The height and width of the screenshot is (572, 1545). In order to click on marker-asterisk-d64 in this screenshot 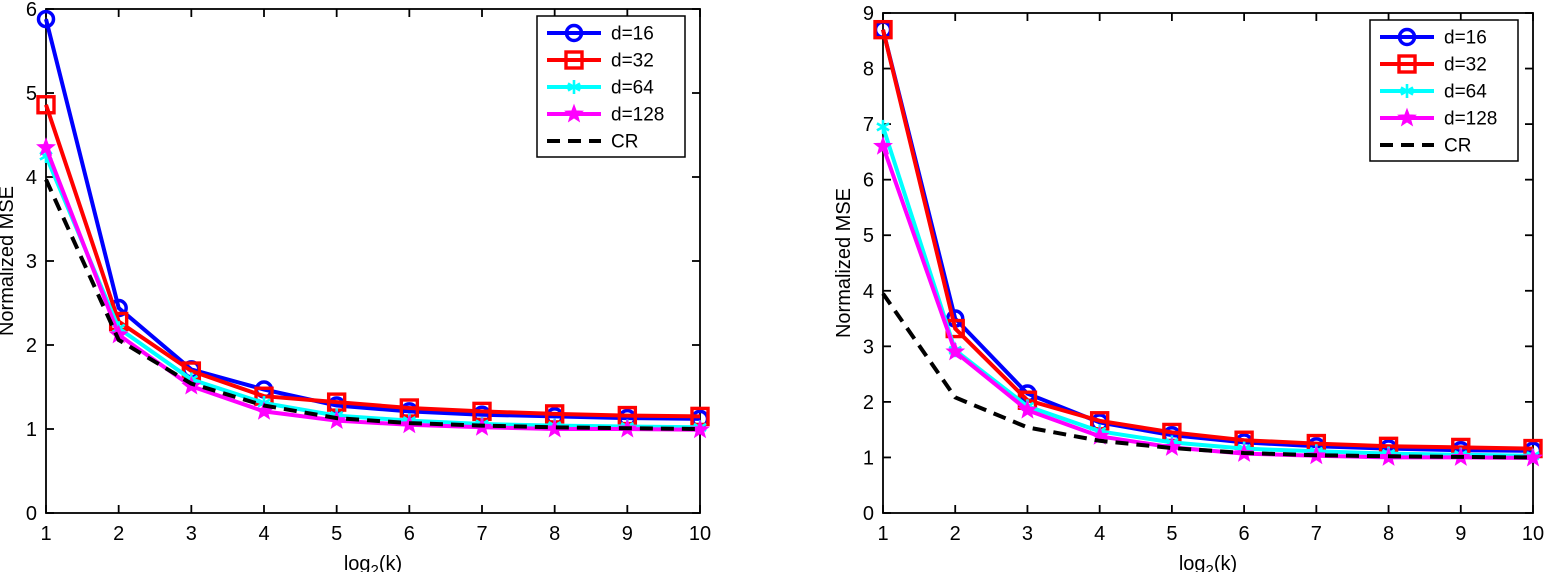, I will do `click(883, 127)`.